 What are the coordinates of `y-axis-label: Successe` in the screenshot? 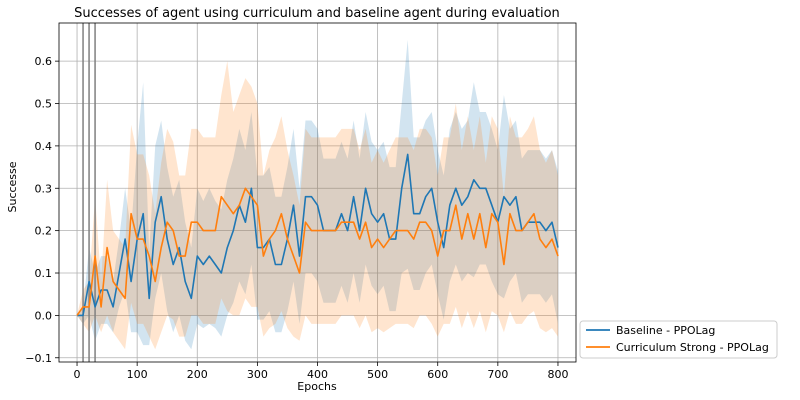 It's located at (12, 186).